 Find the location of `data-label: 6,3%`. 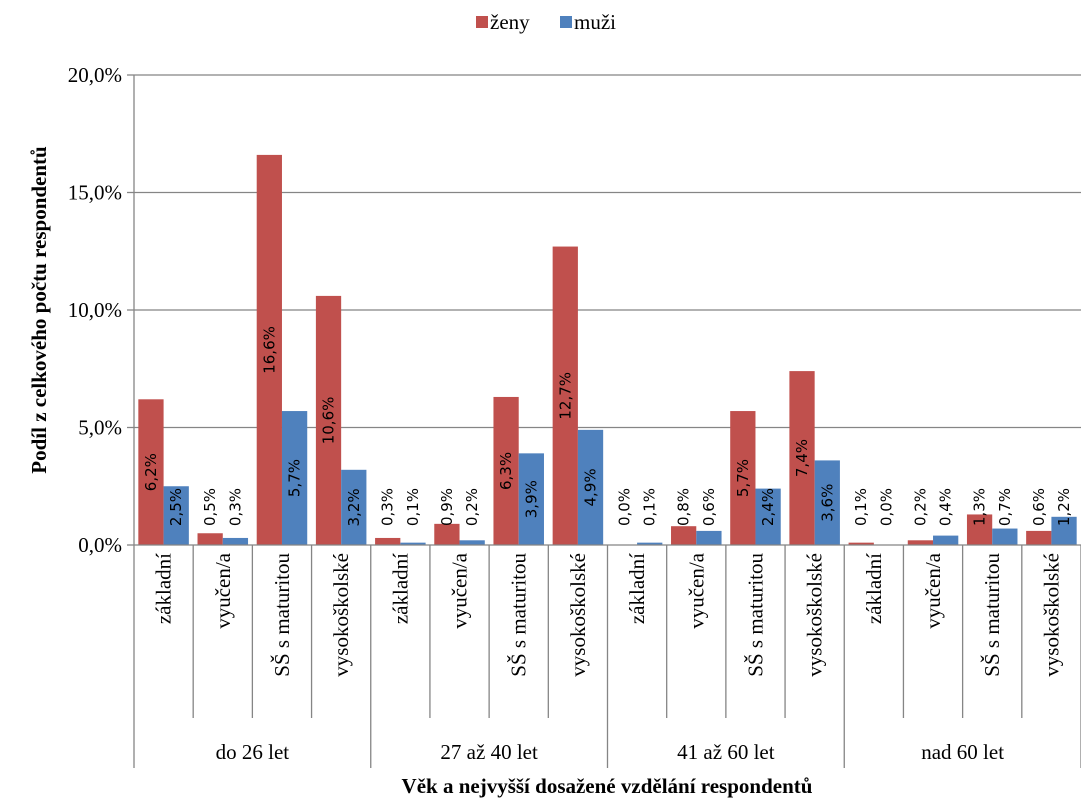

data-label: 6,3% is located at coordinates (506, 471).